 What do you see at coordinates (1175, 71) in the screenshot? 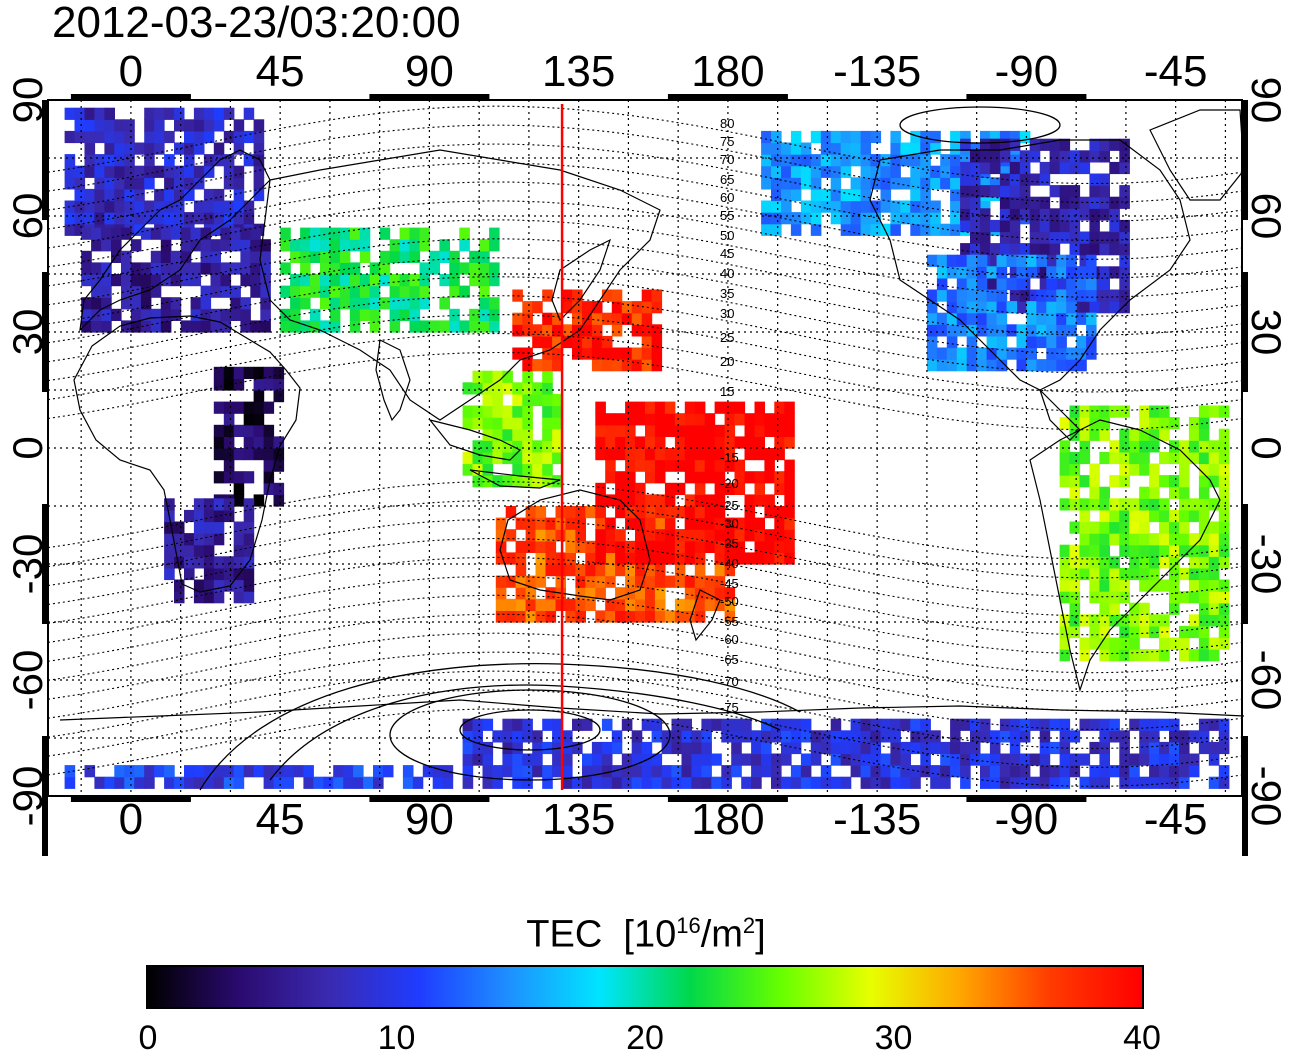
I see `top-lon-tick-label: -45` at bounding box center [1175, 71].